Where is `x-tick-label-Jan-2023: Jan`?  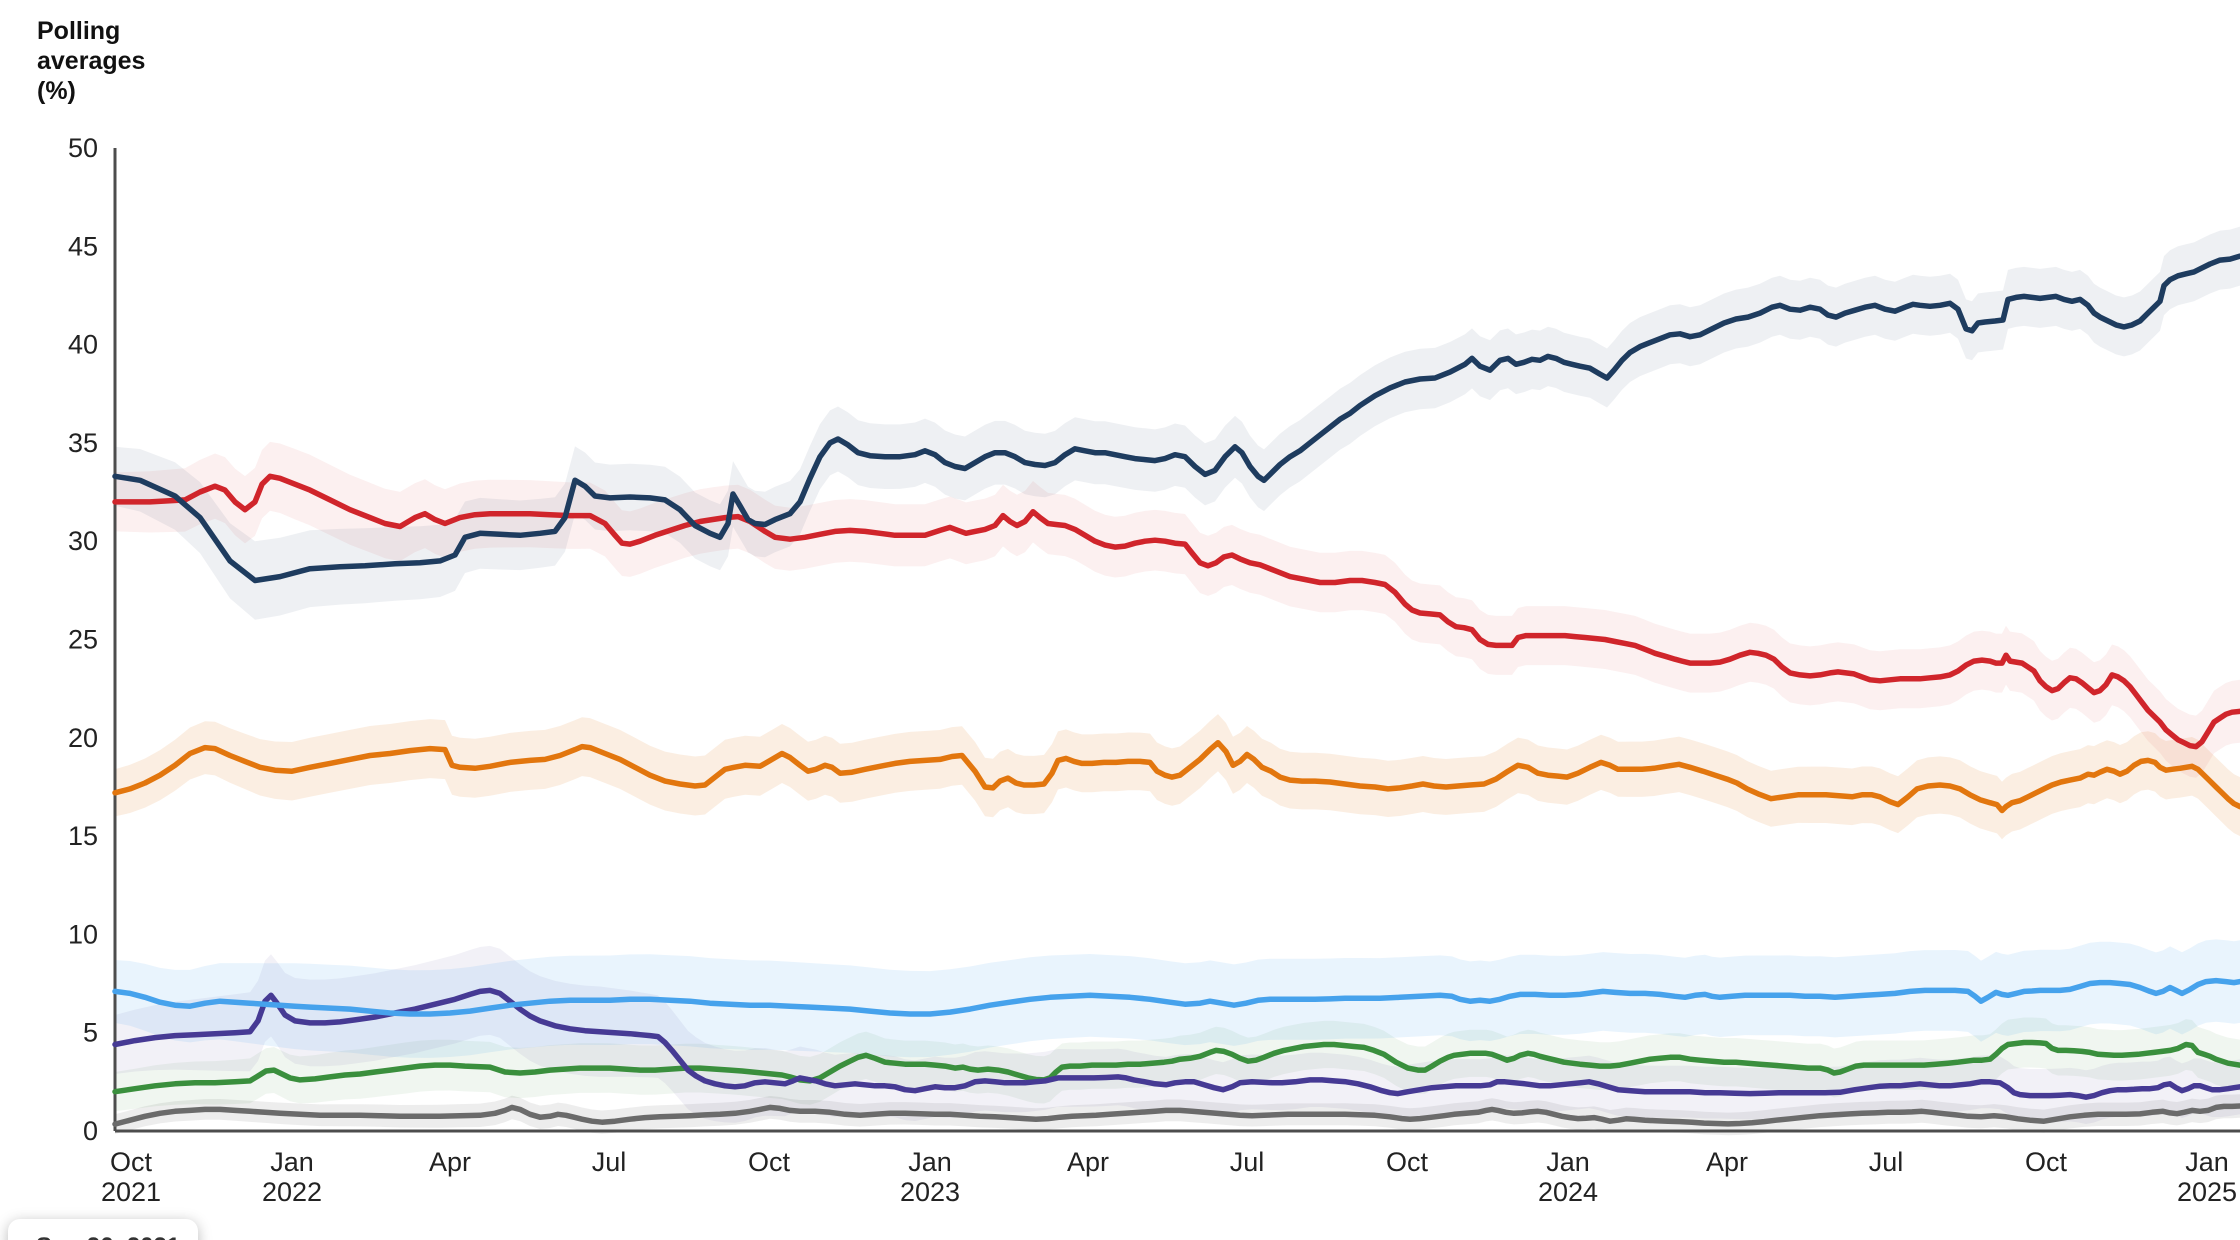
x-tick-label-Jan-2023: Jan is located at coordinates (930, 1162).